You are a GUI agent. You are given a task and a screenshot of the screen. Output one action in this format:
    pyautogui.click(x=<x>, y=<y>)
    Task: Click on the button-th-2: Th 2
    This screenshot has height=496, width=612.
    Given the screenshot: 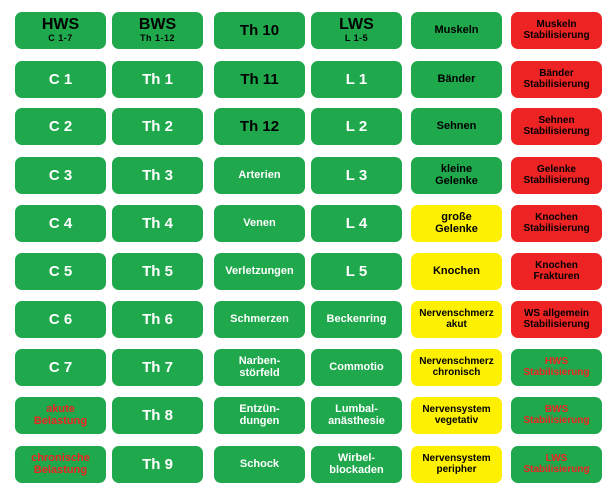 What is the action you would take?
    pyautogui.click(x=157, y=126)
    